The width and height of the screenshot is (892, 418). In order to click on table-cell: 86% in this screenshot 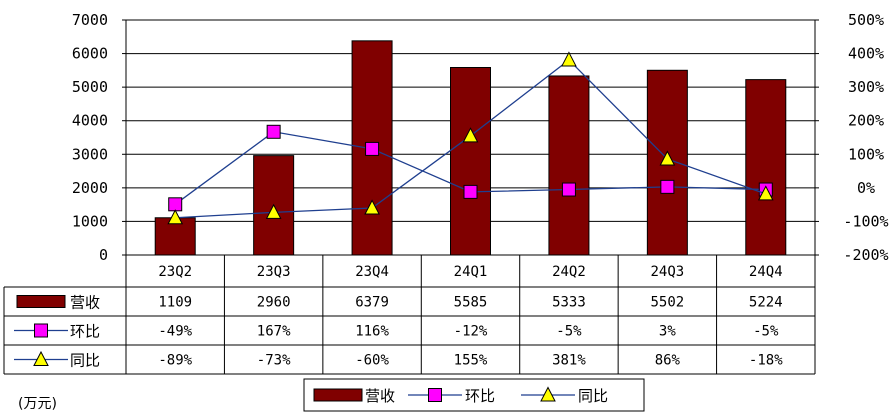, I will do `click(668, 361)`.